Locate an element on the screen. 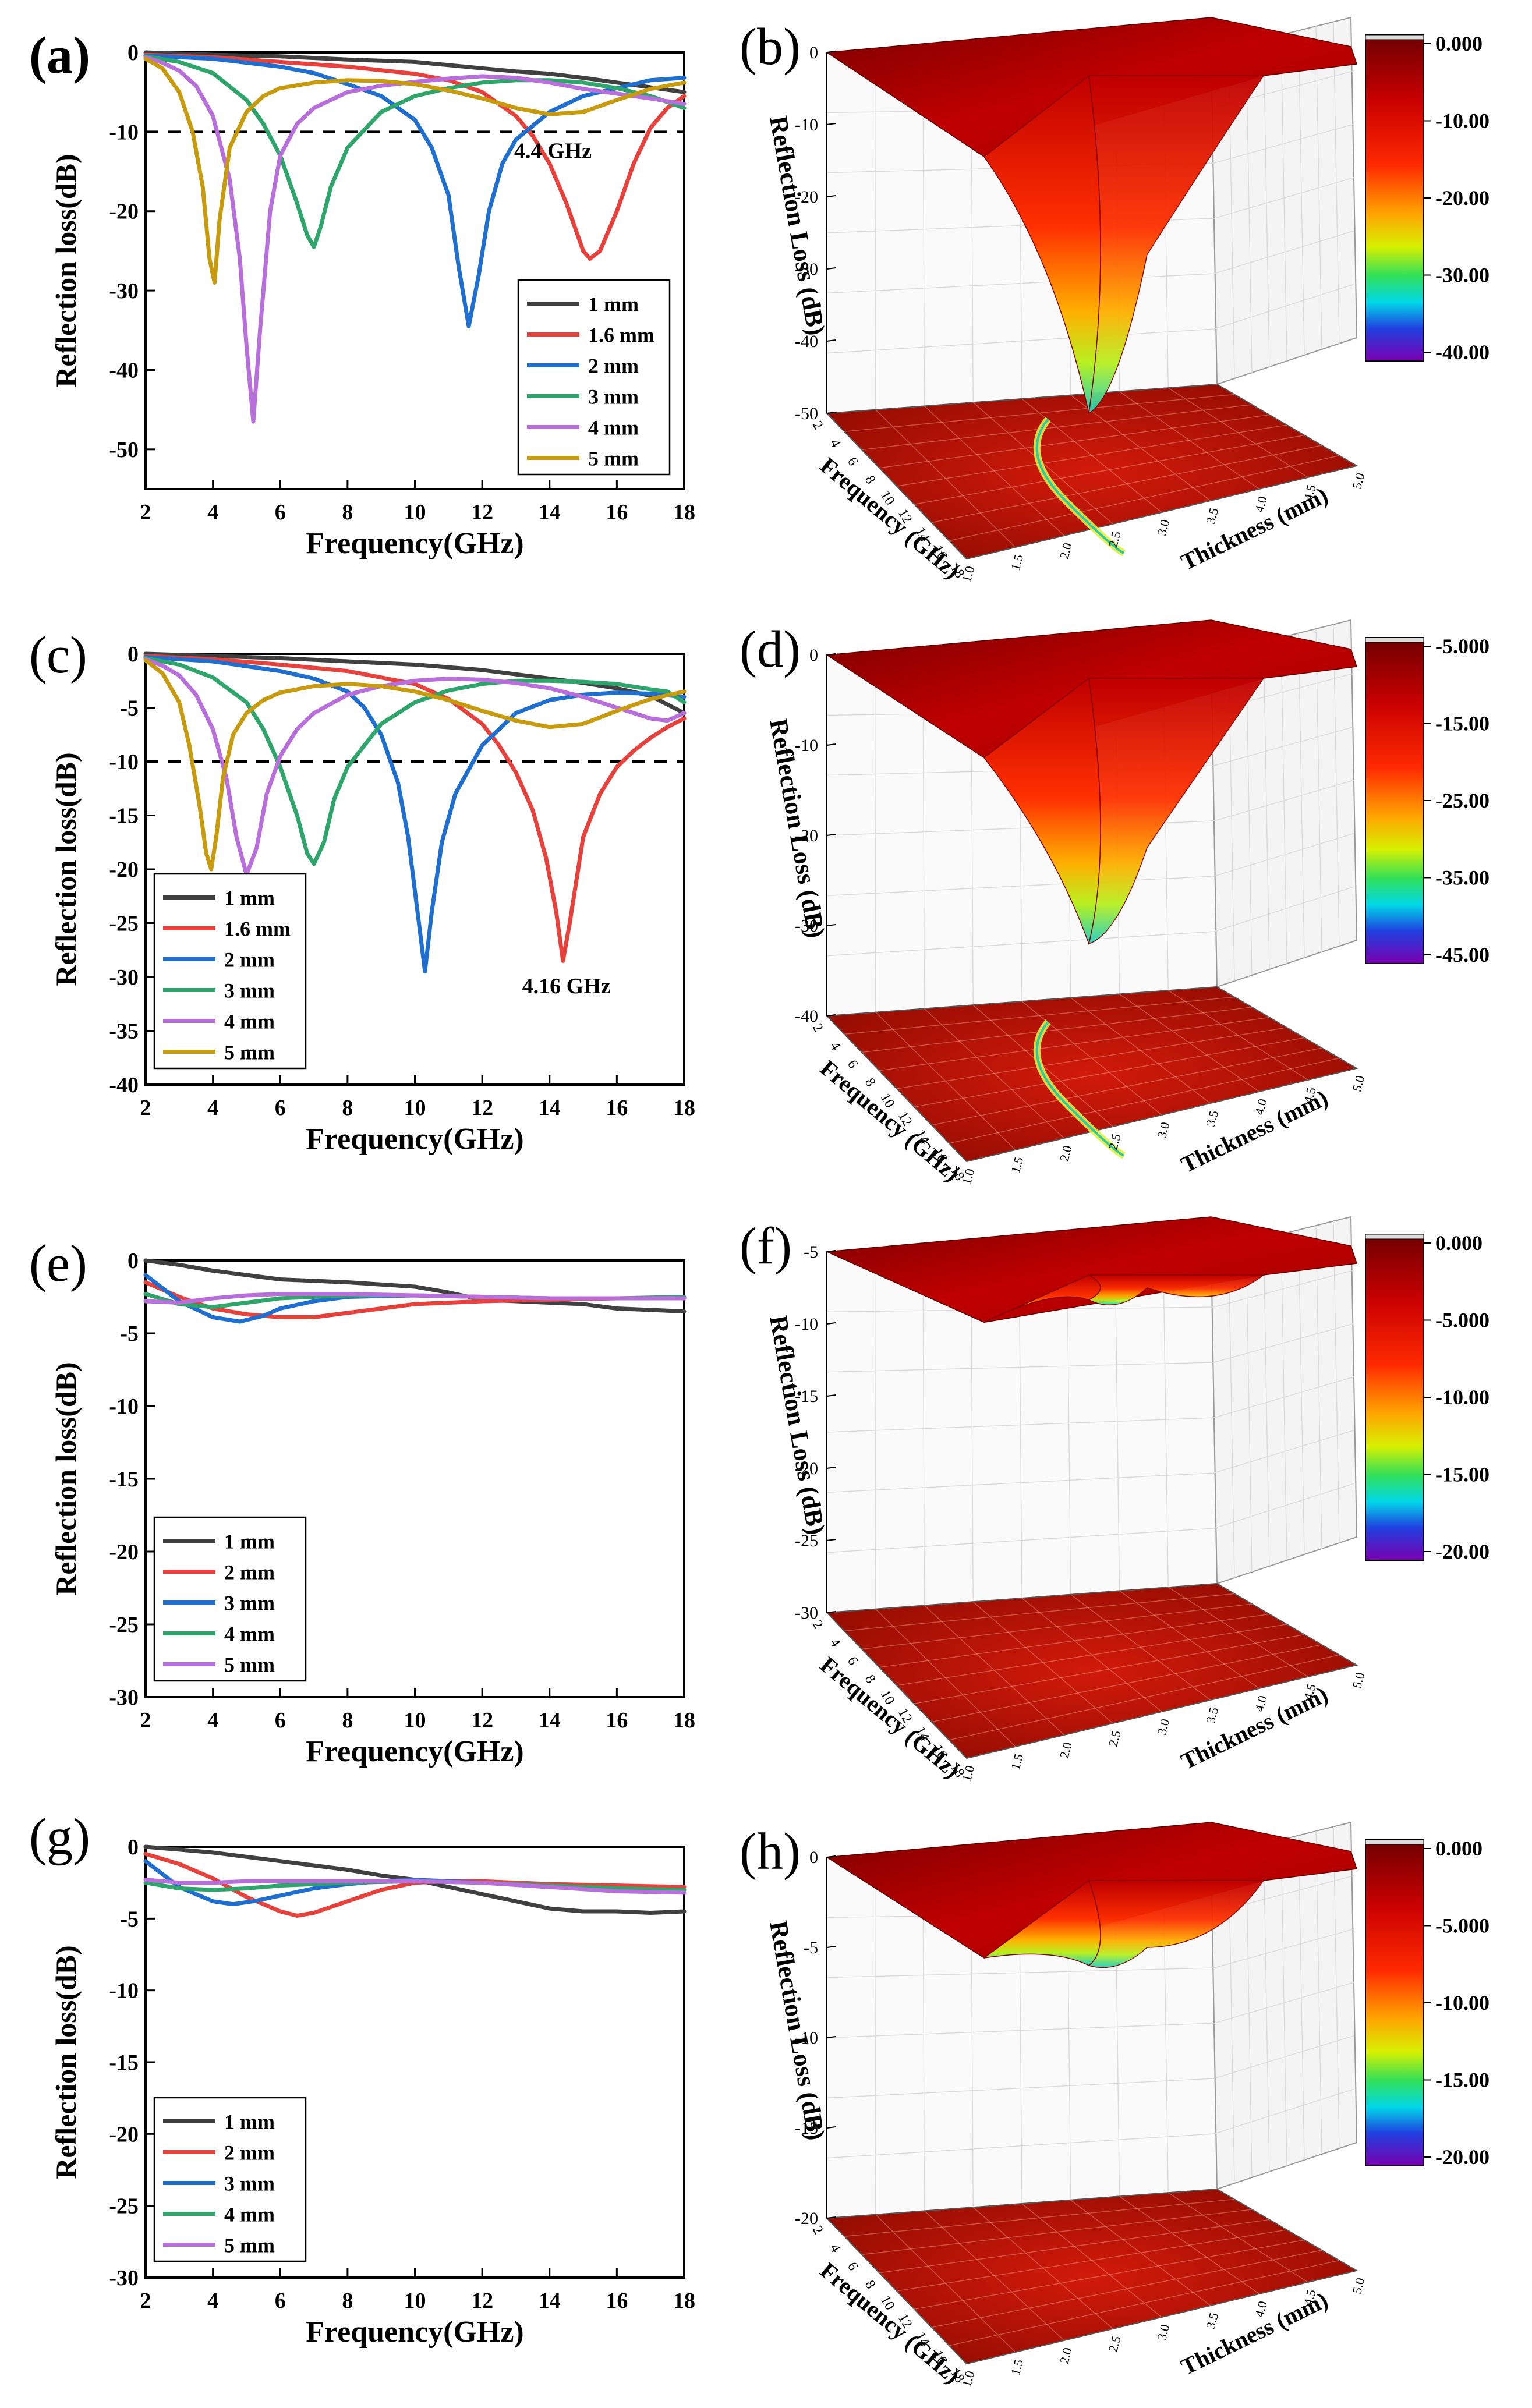  thickness-tick-label: 2.5 is located at coordinates (1114, 2344).